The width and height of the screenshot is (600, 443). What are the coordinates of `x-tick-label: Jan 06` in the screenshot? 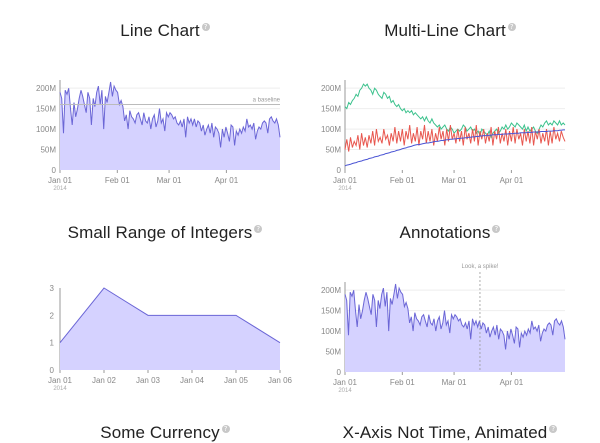 It's located at (280, 380).